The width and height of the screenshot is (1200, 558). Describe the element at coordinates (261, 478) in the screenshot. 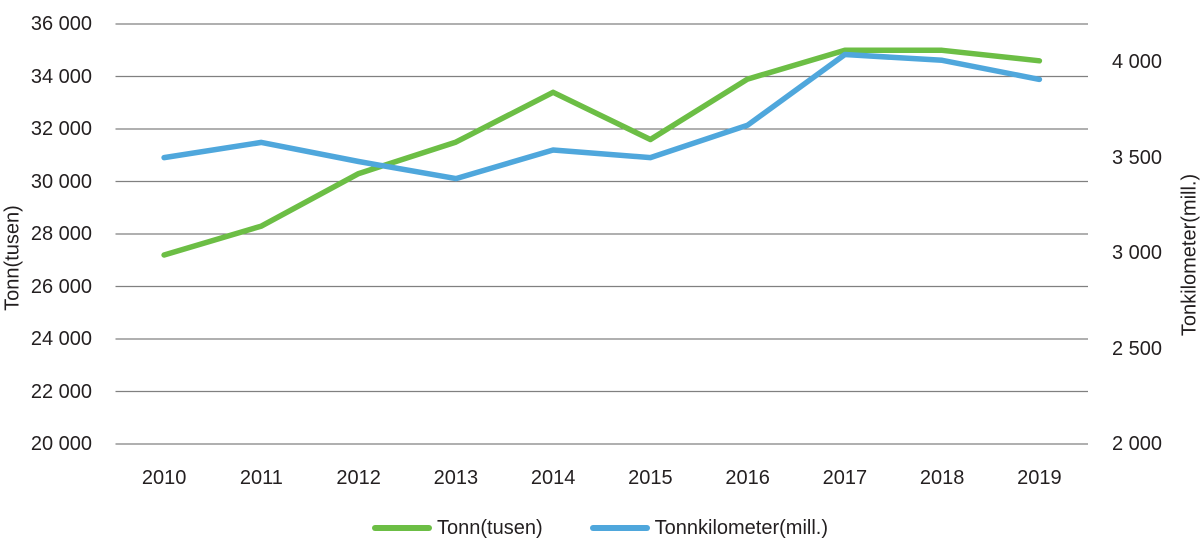

I see `x-axis-tick-2011: 2011` at that location.